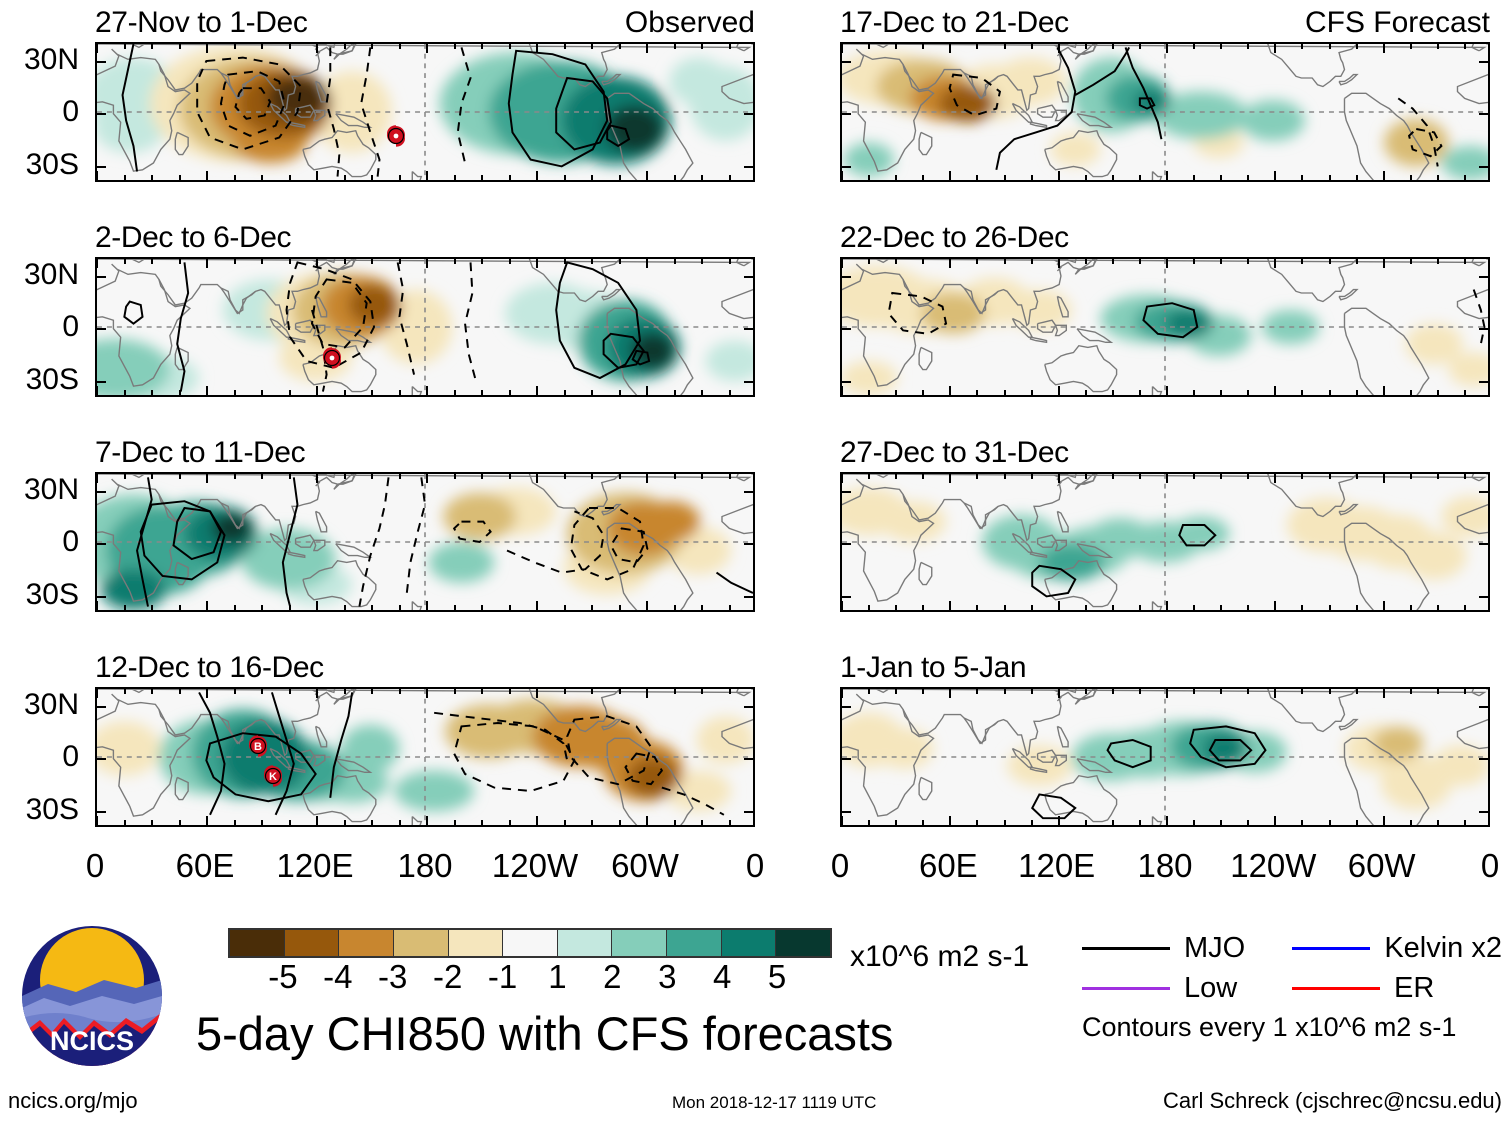 This screenshot has width=1510, height=1121. I want to click on panel-title-p2: 2-Dec to 6-Dec, so click(193, 237).